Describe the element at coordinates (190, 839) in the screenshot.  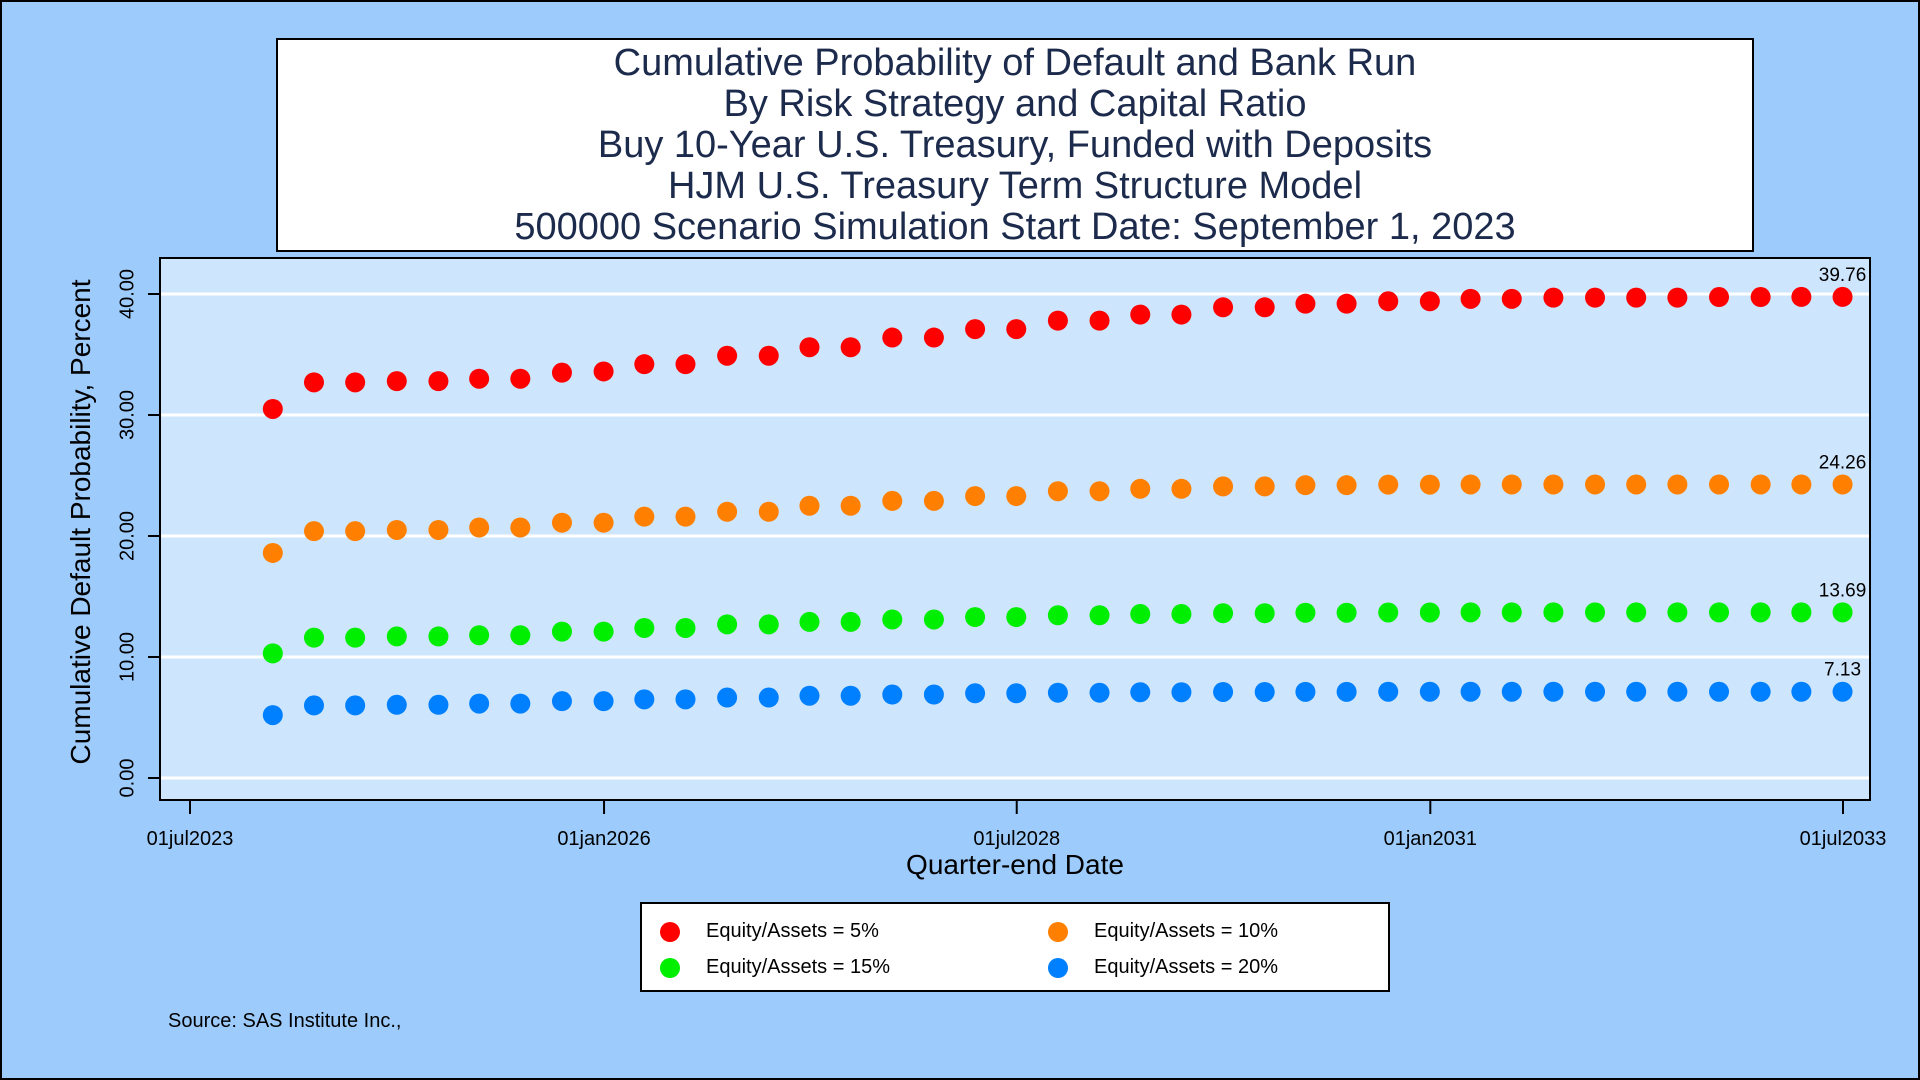
I see `x-tick-label: 01jul2023` at that location.